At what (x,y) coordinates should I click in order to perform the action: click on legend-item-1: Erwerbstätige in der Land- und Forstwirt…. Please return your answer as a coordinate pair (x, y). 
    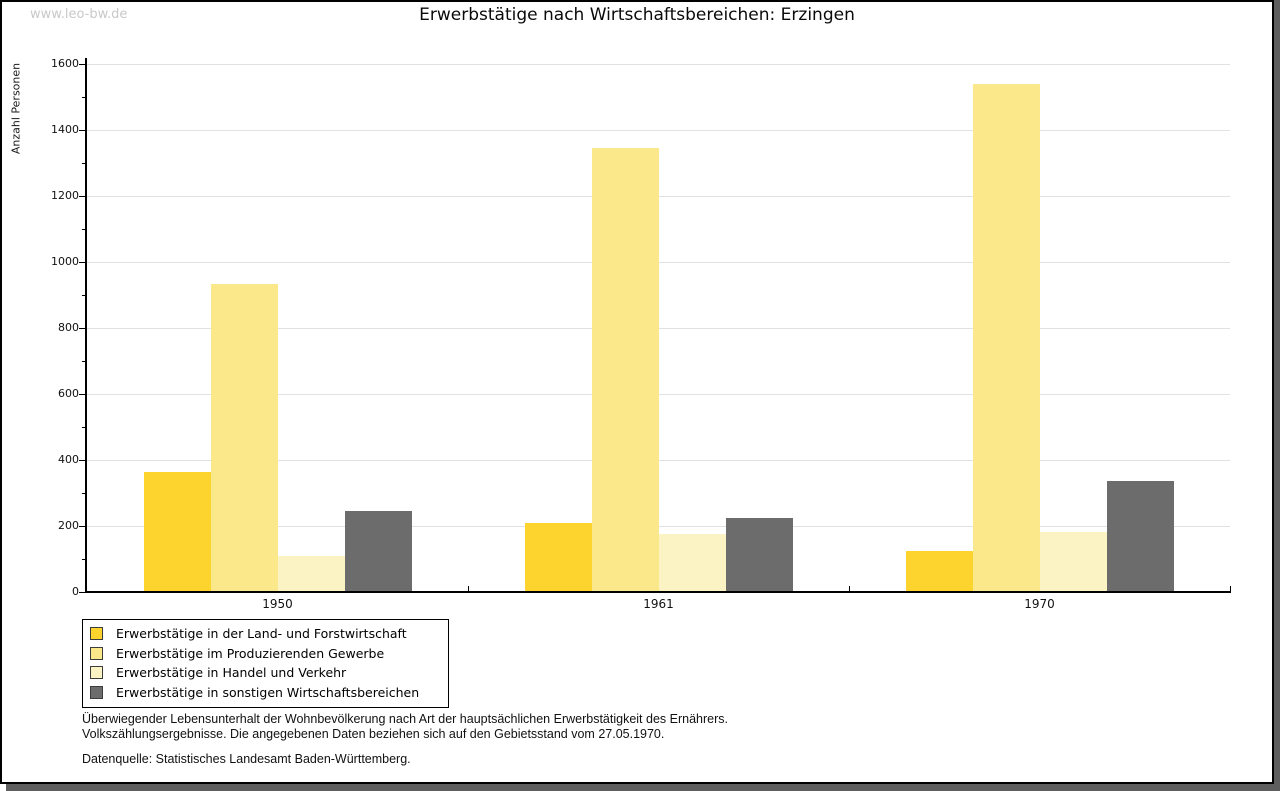
    Looking at the image, I should click on (266, 634).